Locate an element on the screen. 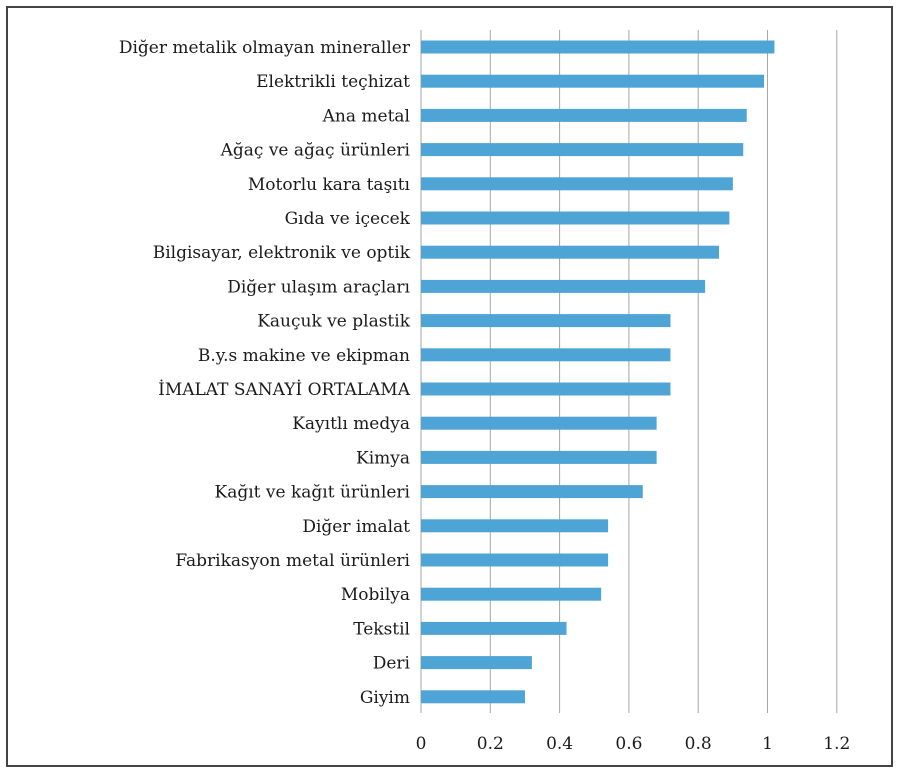  x-tick-label: 0.2 is located at coordinates (490, 744).